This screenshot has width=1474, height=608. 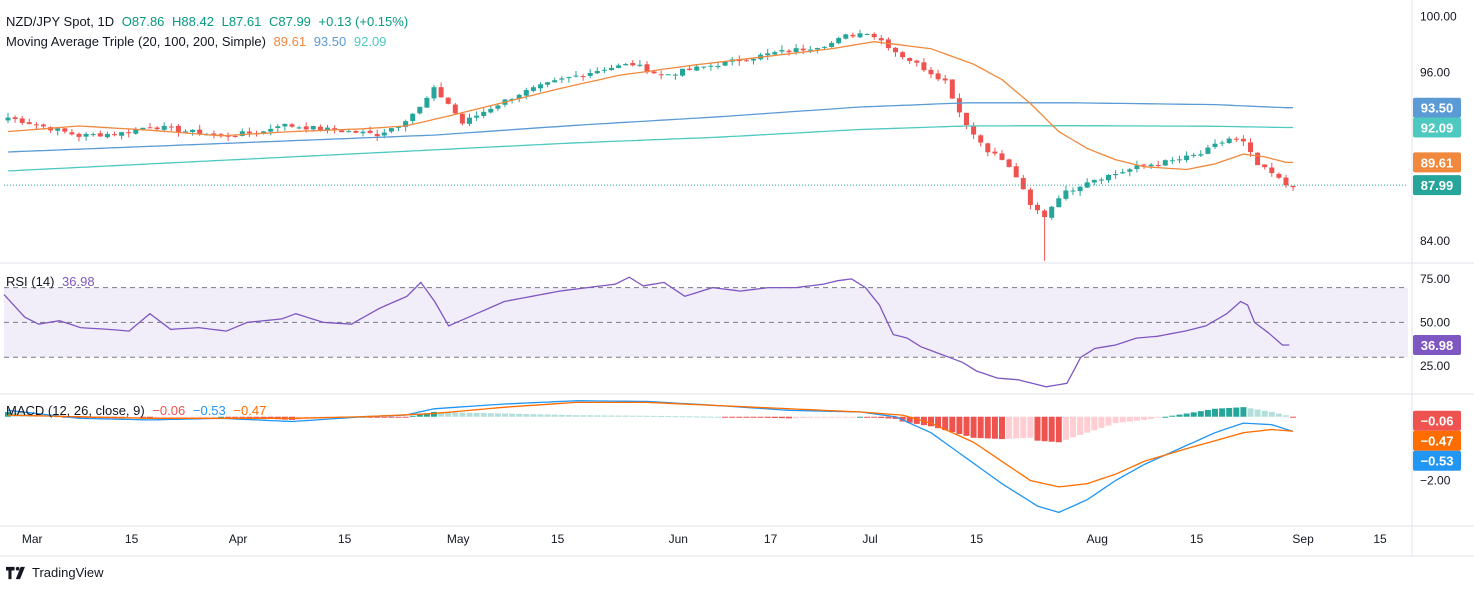 I want to click on time-axis-tick: Apr, so click(x=238, y=539).